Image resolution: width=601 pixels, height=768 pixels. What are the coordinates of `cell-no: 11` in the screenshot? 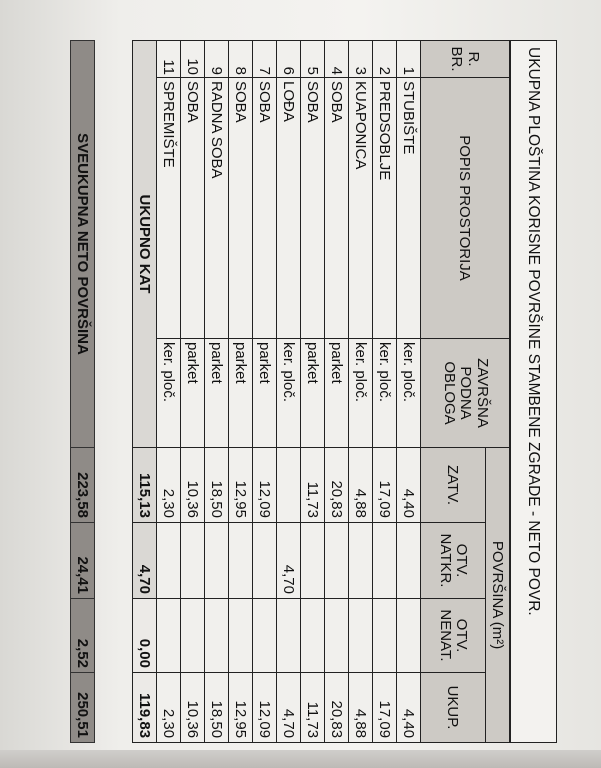 It's located at (168, 59).